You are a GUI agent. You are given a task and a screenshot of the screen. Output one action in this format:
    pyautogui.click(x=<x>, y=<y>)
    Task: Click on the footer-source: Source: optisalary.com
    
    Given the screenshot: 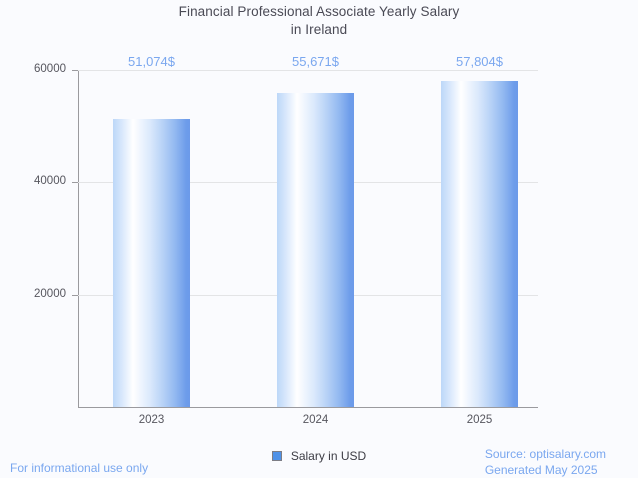 What is the action you would take?
    pyautogui.click(x=545, y=454)
    